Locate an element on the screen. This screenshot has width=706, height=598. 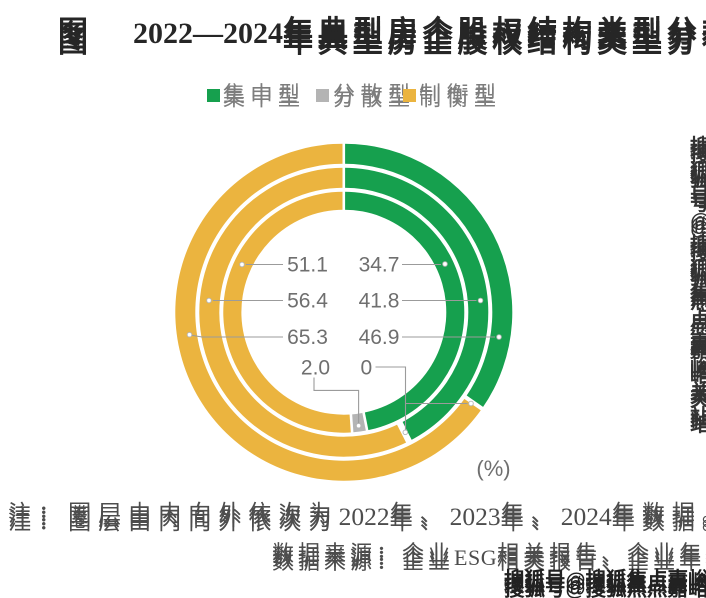
svg-text: 51.1 is located at coordinates (307, 265).